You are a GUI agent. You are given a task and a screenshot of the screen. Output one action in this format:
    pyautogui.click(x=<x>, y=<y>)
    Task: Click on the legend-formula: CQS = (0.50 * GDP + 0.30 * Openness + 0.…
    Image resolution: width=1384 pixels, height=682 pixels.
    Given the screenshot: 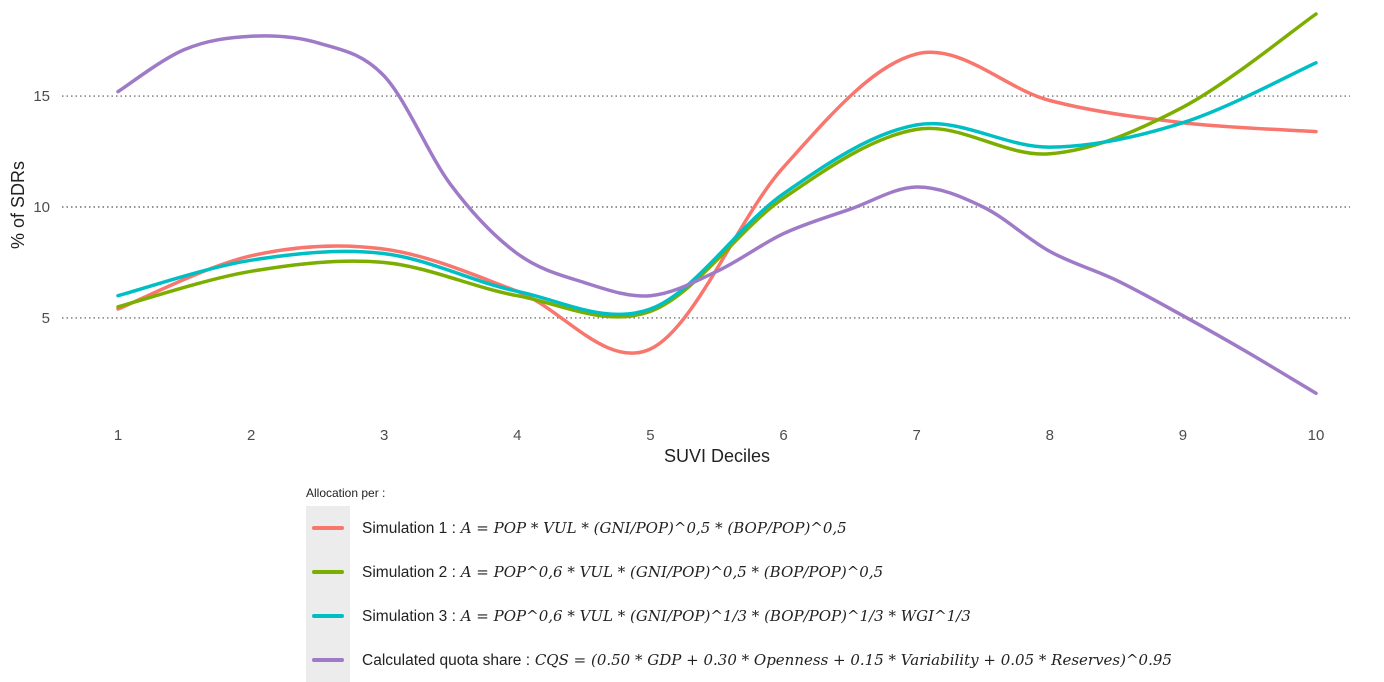 What is the action you would take?
    pyautogui.click(x=853, y=659)
    